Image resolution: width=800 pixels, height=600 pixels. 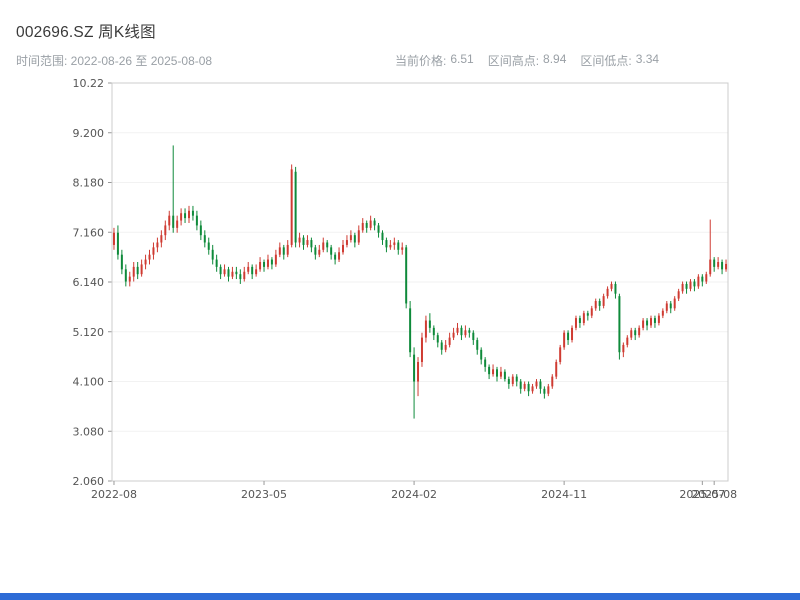 I want to click on range-low-stat: 区间低点: 3.34, so click(x=619, y=60).